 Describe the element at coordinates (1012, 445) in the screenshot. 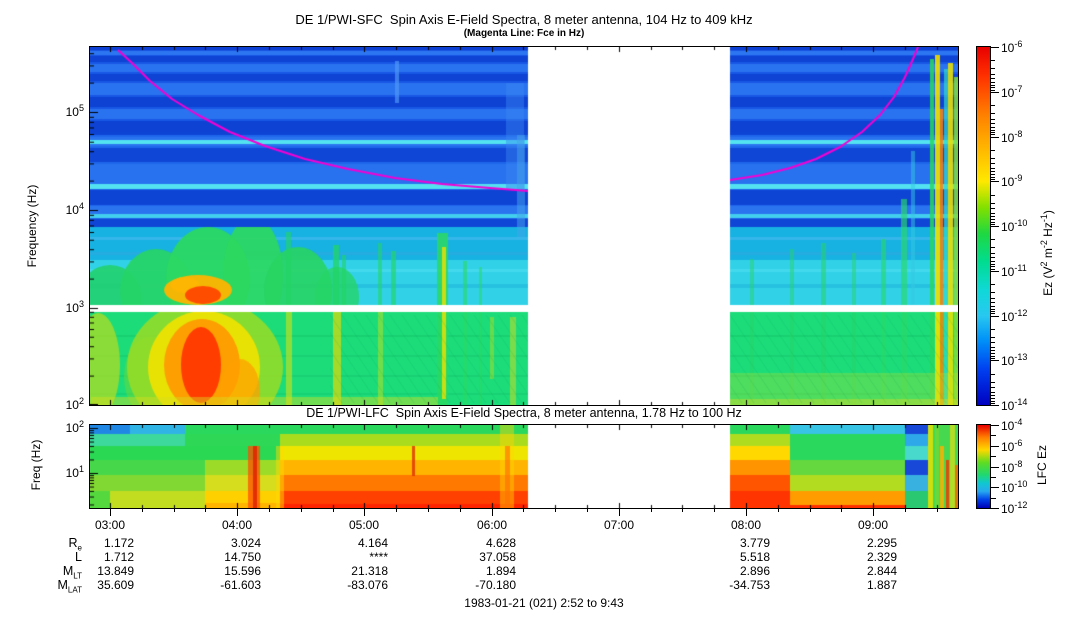

I see `colorbar-tick-label: 10⁻⁶` at that location.